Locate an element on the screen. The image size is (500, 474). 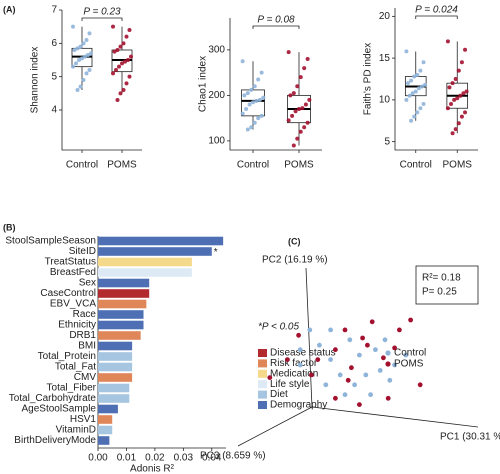
x-tick-label: 0.02 is located at coordinates (155, 458).